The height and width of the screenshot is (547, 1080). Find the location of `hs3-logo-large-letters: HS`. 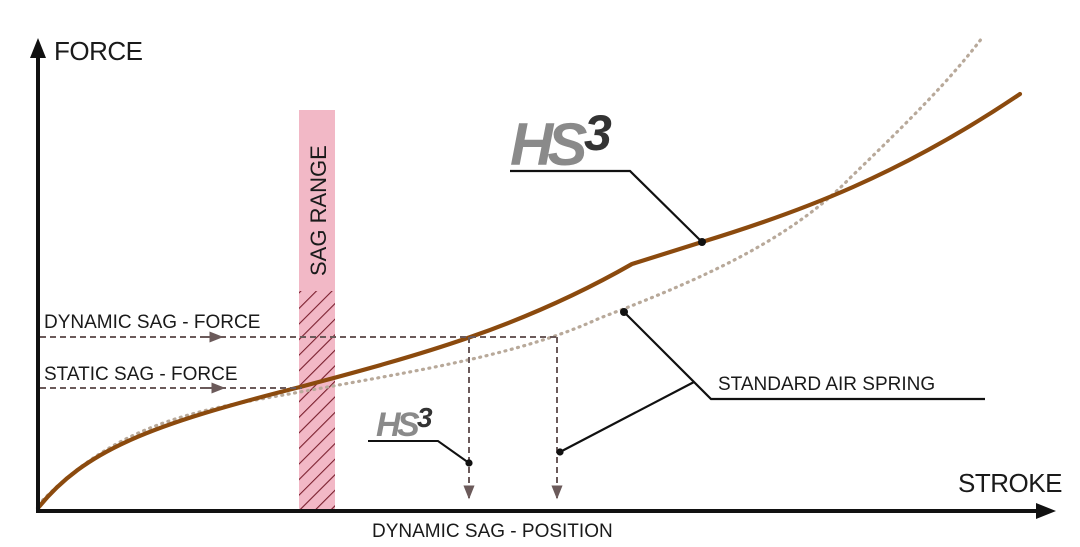

hs3-logo-large-letters: HS is located at coordinates (548, 144).